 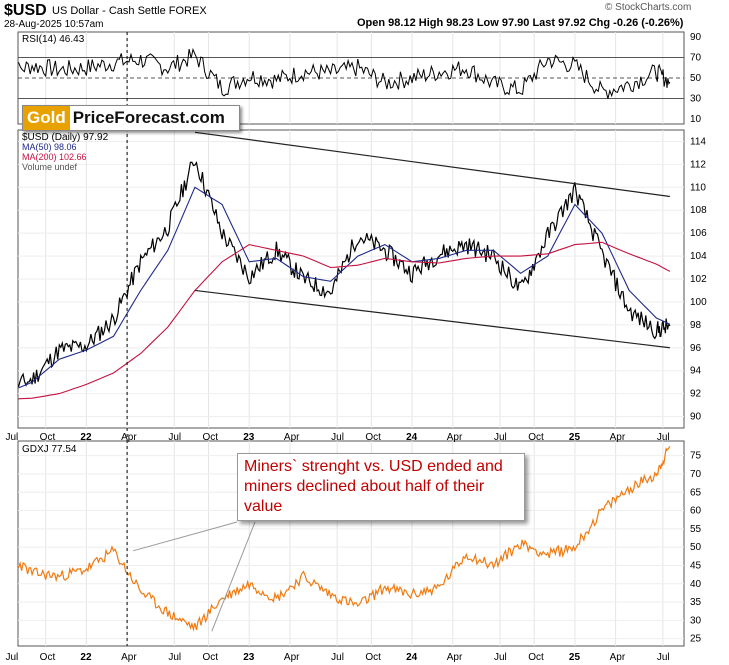 I want to click on usd-y-tick: 94, so click(x=696, y=371).